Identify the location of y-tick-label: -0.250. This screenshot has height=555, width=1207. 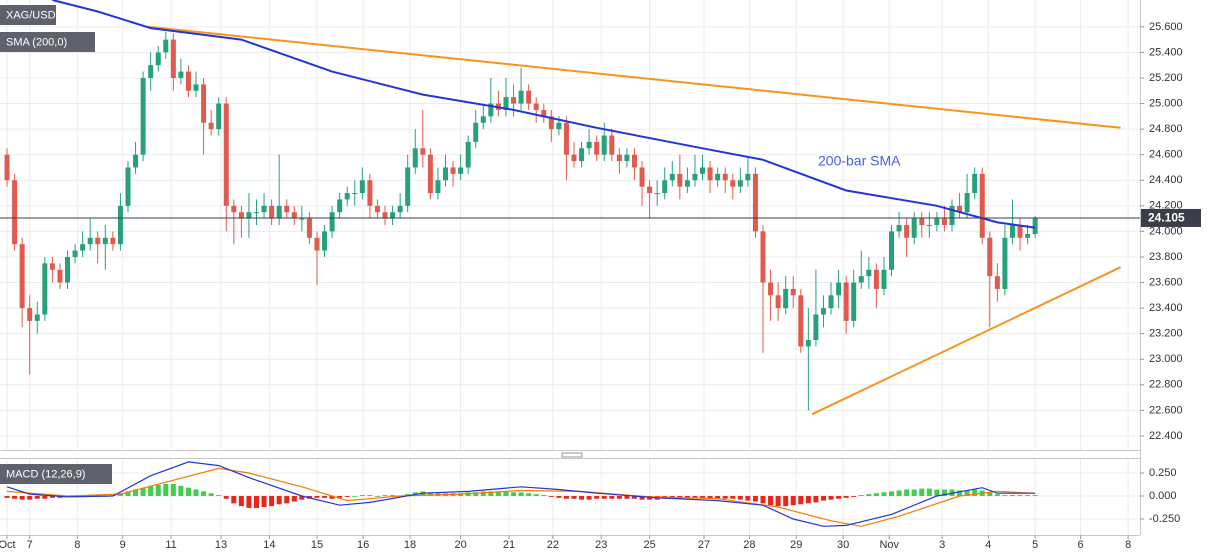
(1164, 519).